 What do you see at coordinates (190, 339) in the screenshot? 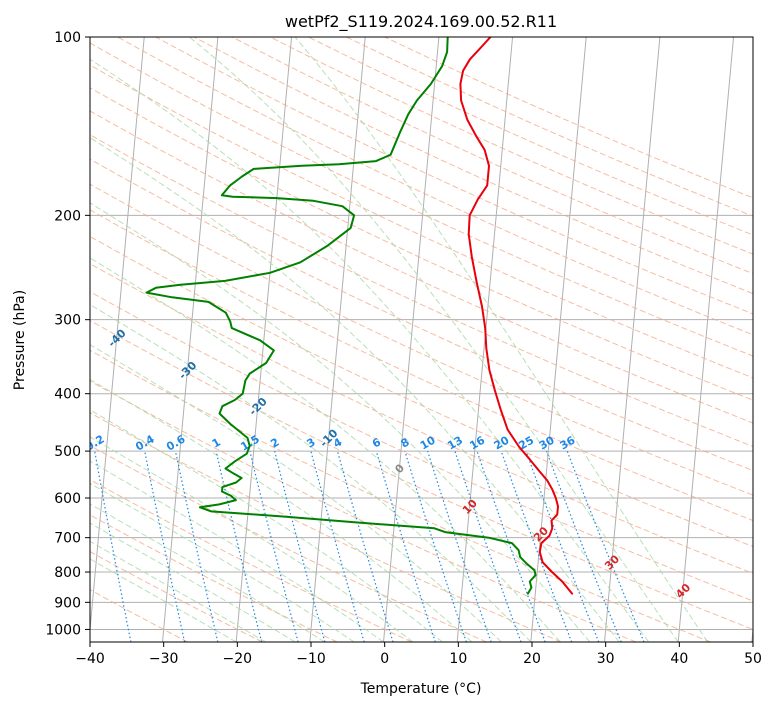
I see `isotherm--30` at bounding box center [190, 339].